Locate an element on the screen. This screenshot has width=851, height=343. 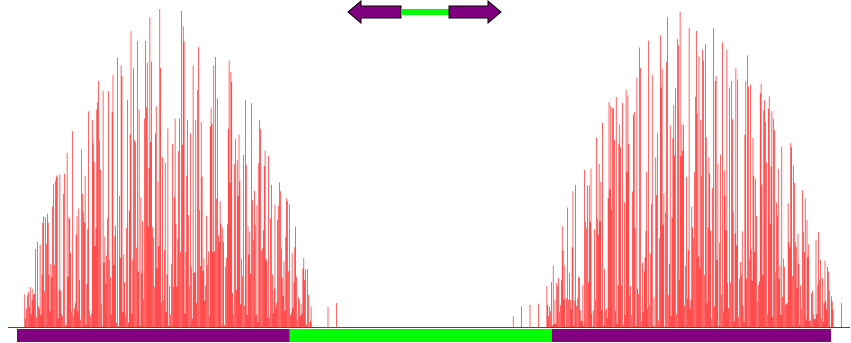
construct-bar is located at coordinates (424, 335).